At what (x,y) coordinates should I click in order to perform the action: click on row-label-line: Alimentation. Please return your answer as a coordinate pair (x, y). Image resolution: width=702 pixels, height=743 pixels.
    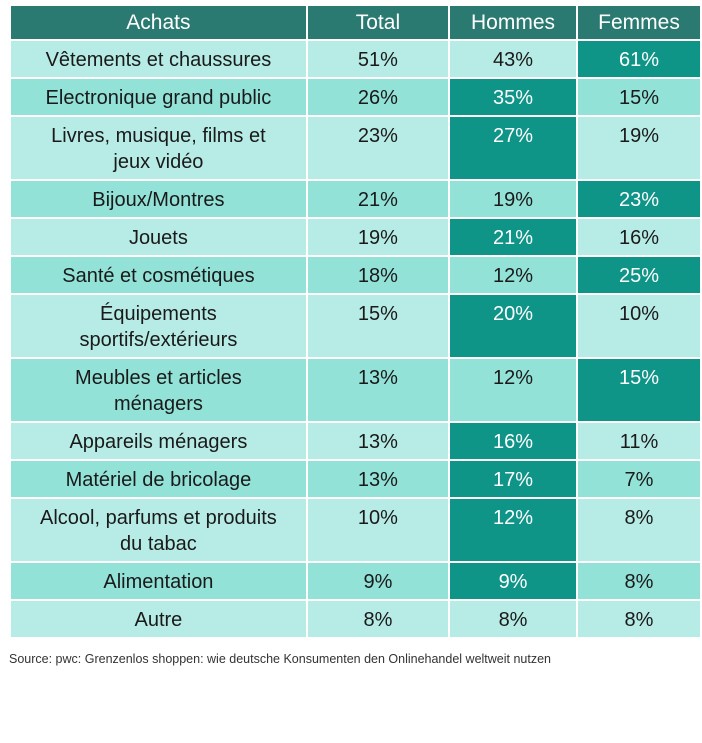
    Looking at the image, I should click on (158, 582).